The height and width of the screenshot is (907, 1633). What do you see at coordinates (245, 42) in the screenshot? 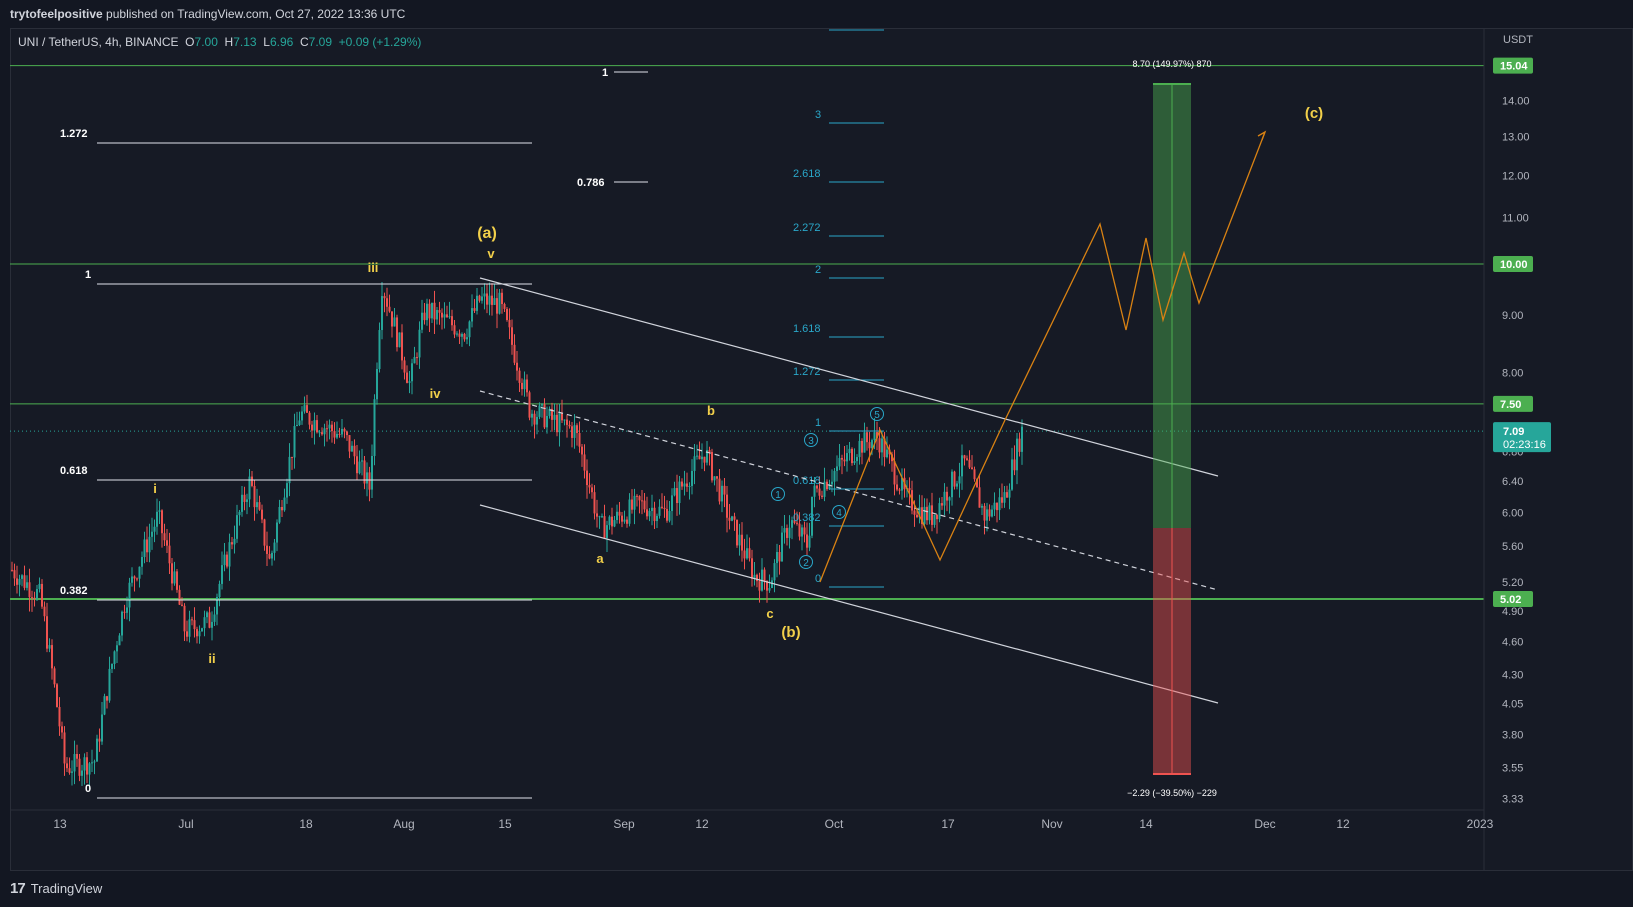
I see `high-value: 7.13` at bounding box center [245, 42].